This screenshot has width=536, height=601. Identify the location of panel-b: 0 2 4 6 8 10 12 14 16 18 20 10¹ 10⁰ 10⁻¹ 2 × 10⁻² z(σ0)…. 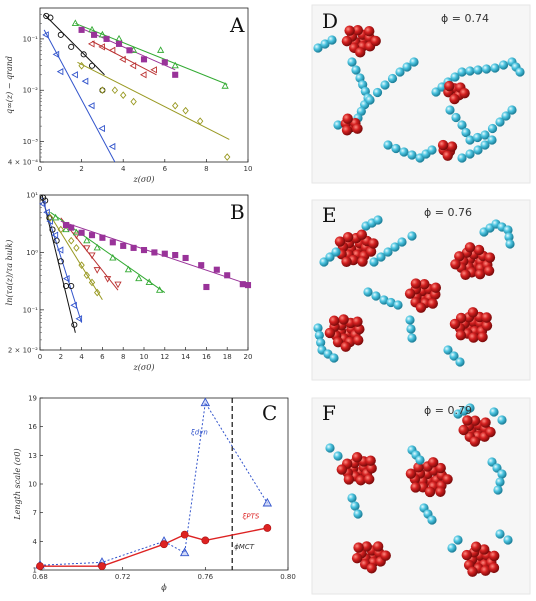
(128, 282).